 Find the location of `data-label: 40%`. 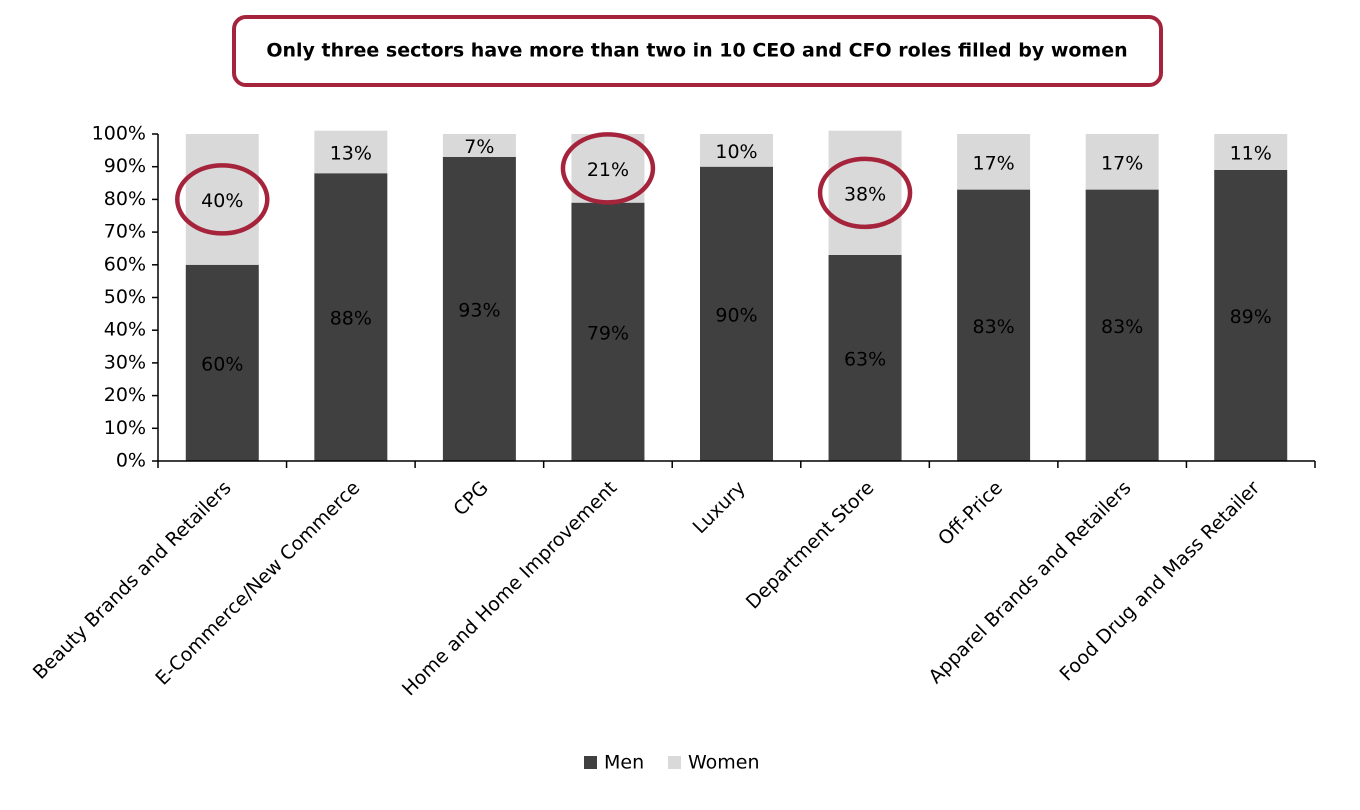

data-label: 40% is located at coordinates (222, 201).